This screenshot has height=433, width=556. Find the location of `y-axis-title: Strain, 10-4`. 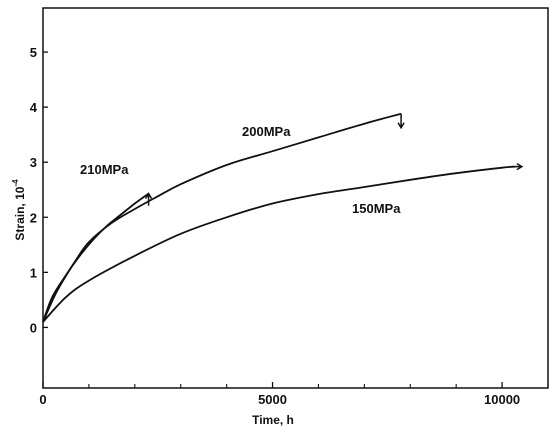

y-axis-title: Strain, 10-4 is located at coordinates (19, 210).